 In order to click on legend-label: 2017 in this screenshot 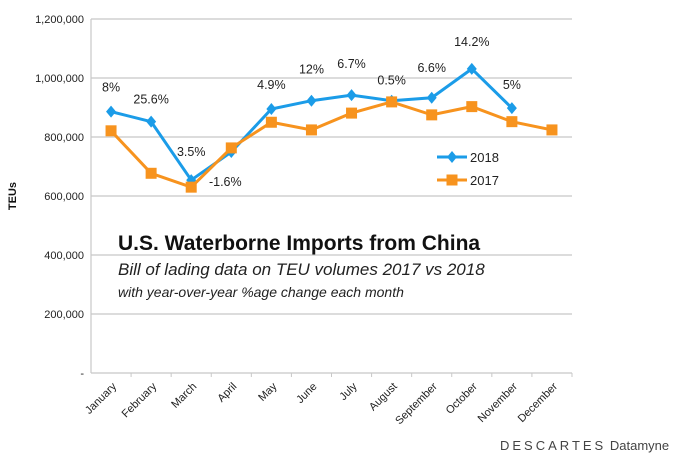, I will do `click(484, 180)`.